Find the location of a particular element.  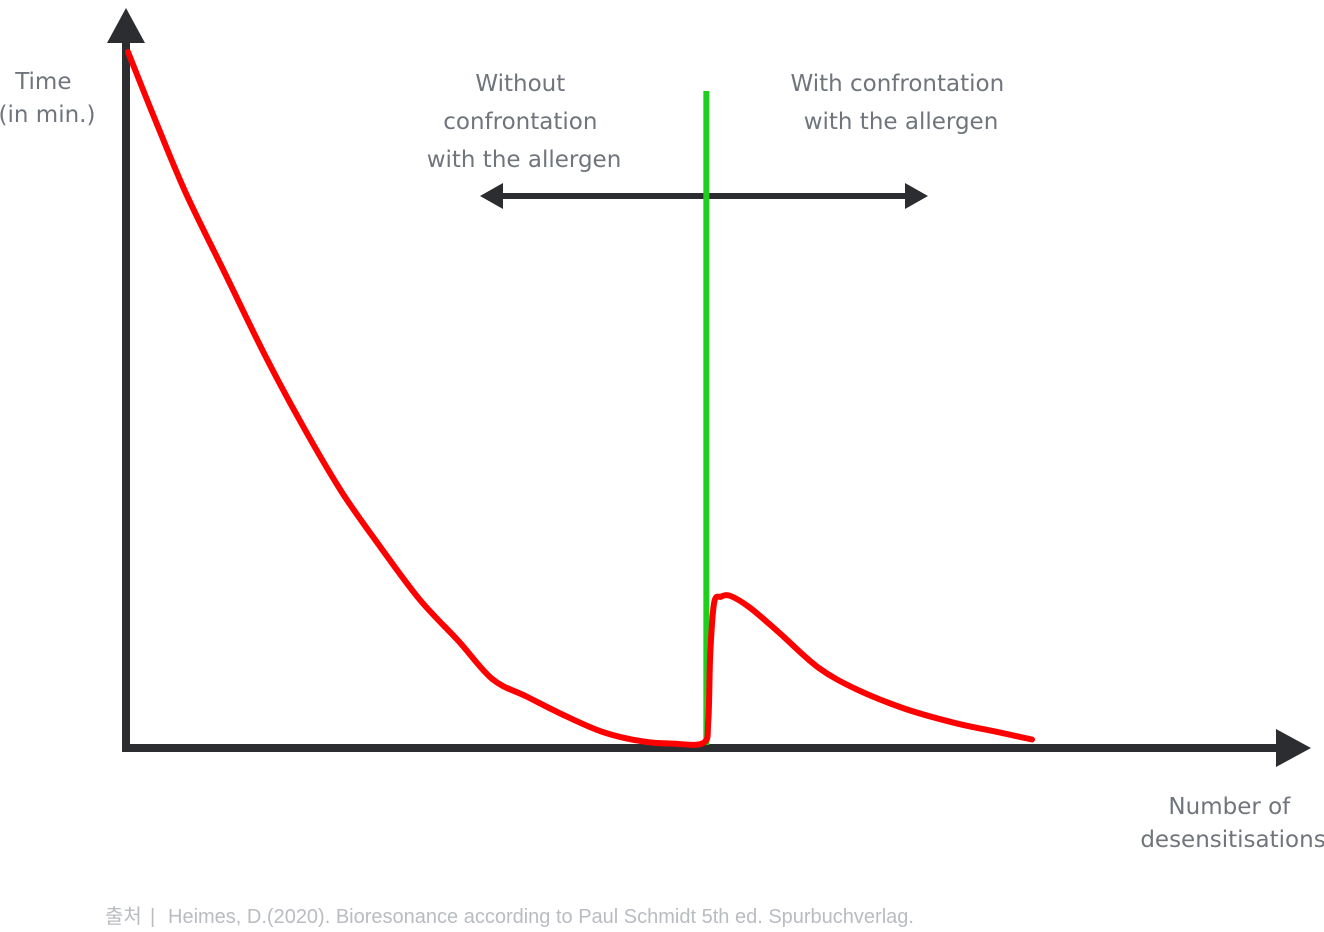

region-label-with-line-1: With confrontation is located at coordinates (897, 84).